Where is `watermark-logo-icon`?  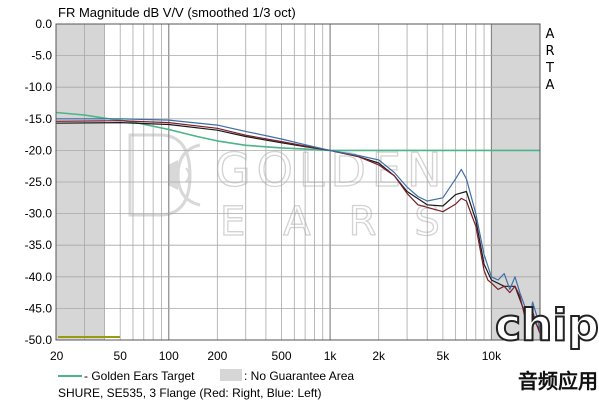 watermark-logo-icon is located at coordinates (164, 175).